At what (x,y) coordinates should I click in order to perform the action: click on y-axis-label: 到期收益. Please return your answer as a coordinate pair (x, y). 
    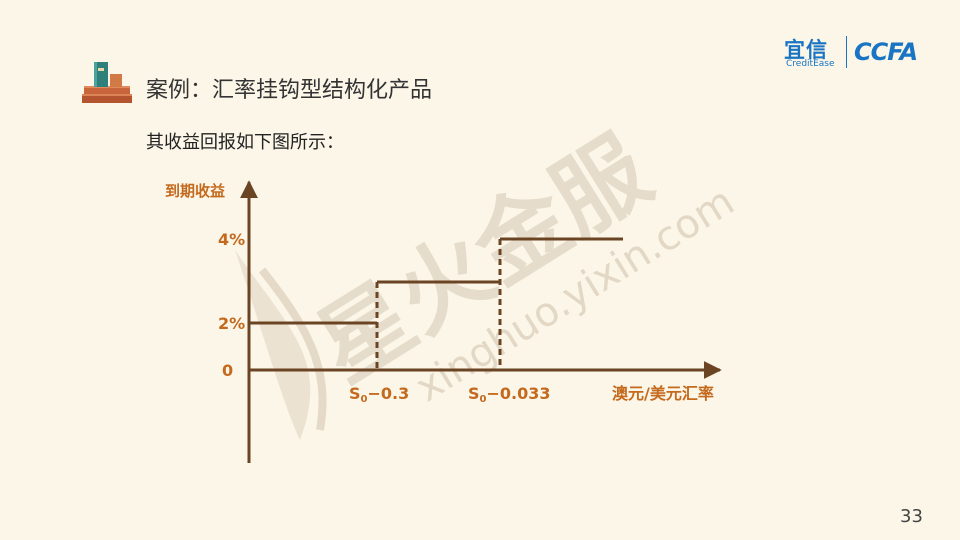
    Looking at the image, I should click on (195, 191).